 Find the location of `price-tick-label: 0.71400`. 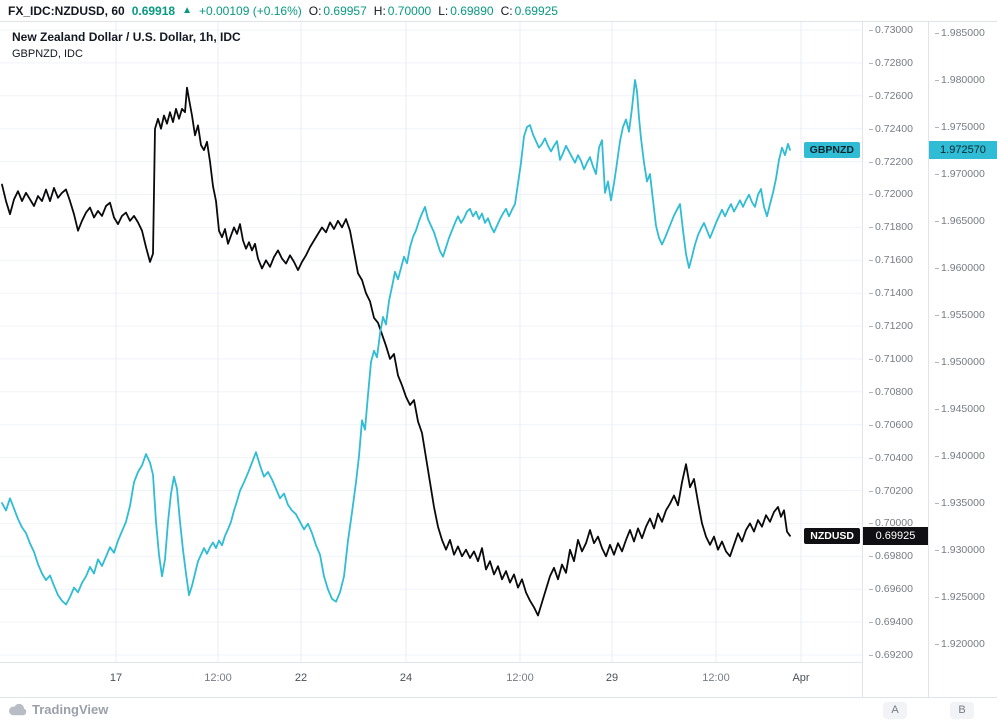

price-tick-label: 0.71400 is located at coordinates (891, 293).